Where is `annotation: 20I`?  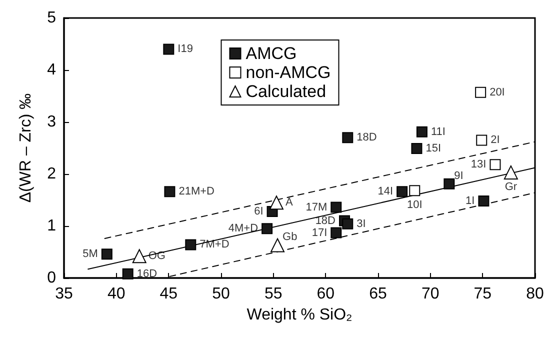
annotation: 20I is located at coordinates (497, 92).